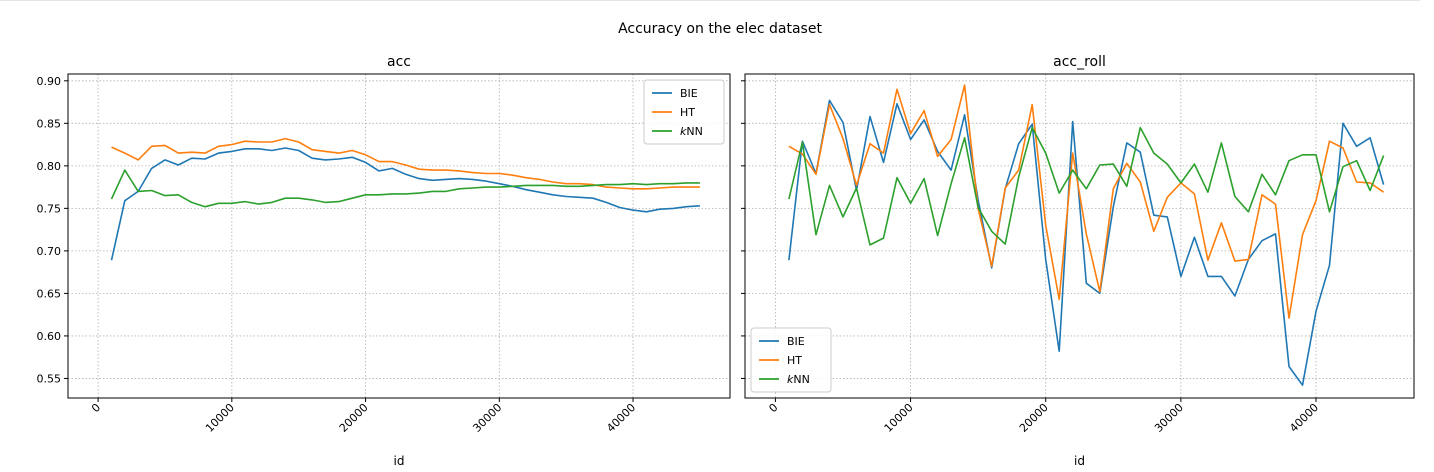  Describe the element at coordinates (720, 29) in the screenshot. I see `figure-title: Accuracy on the elec dataset` at that location.